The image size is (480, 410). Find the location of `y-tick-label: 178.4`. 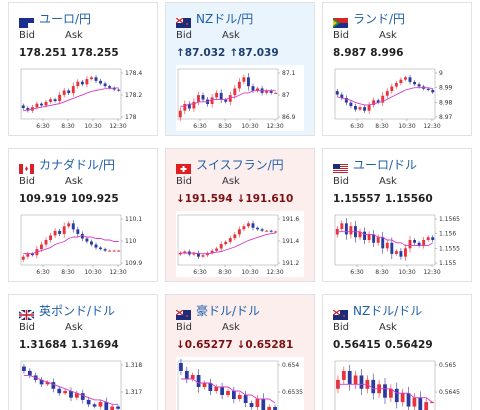

y-tick-label: 178.4 is located at coordinates (133, 73).